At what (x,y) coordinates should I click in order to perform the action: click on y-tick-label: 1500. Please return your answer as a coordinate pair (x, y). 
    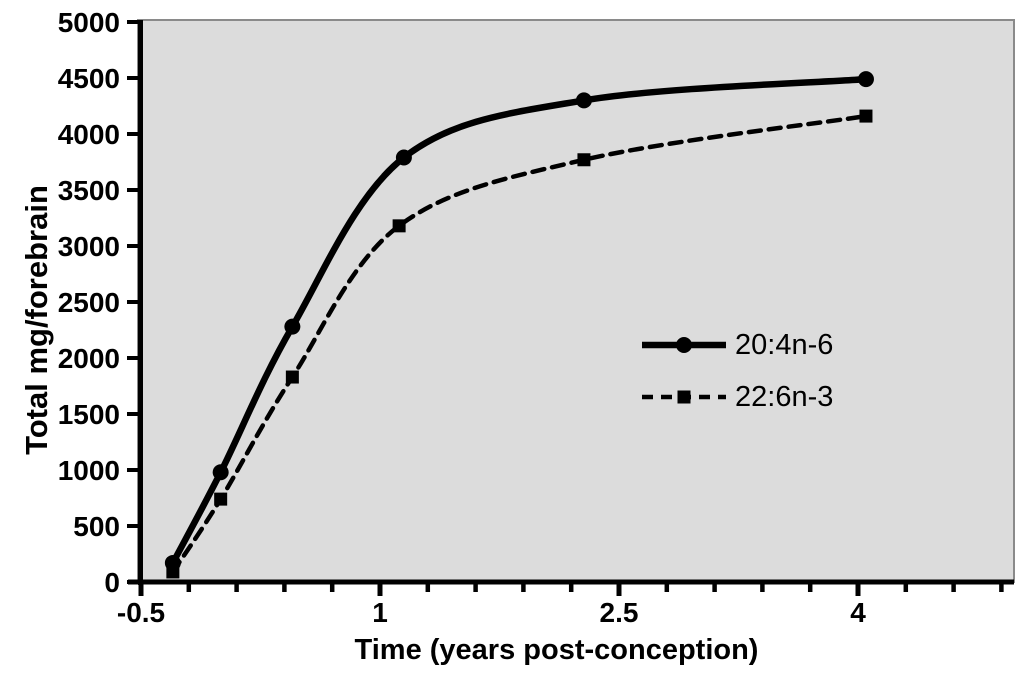
    Looking at the image, I should click on (89, 414).